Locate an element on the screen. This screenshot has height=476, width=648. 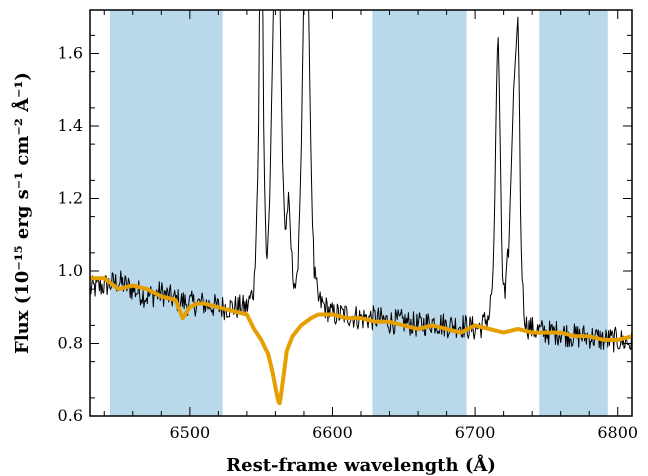
x-axis-label: Rest-frame wavelength (Å) is located at coordinates (361, 464).